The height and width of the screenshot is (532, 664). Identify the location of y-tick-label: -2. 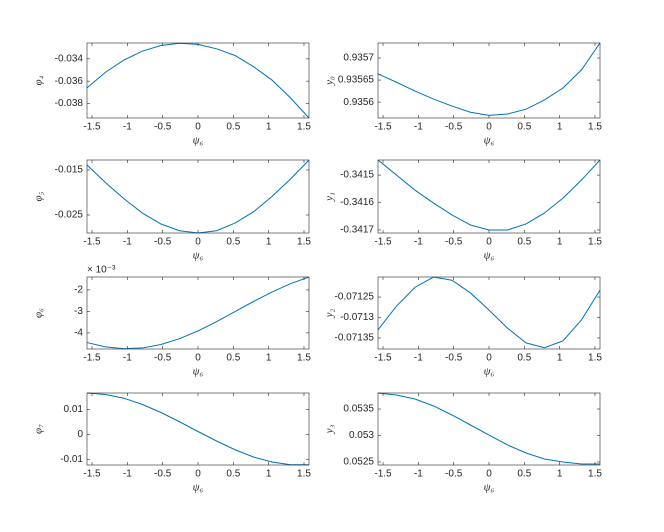
(78, 290).